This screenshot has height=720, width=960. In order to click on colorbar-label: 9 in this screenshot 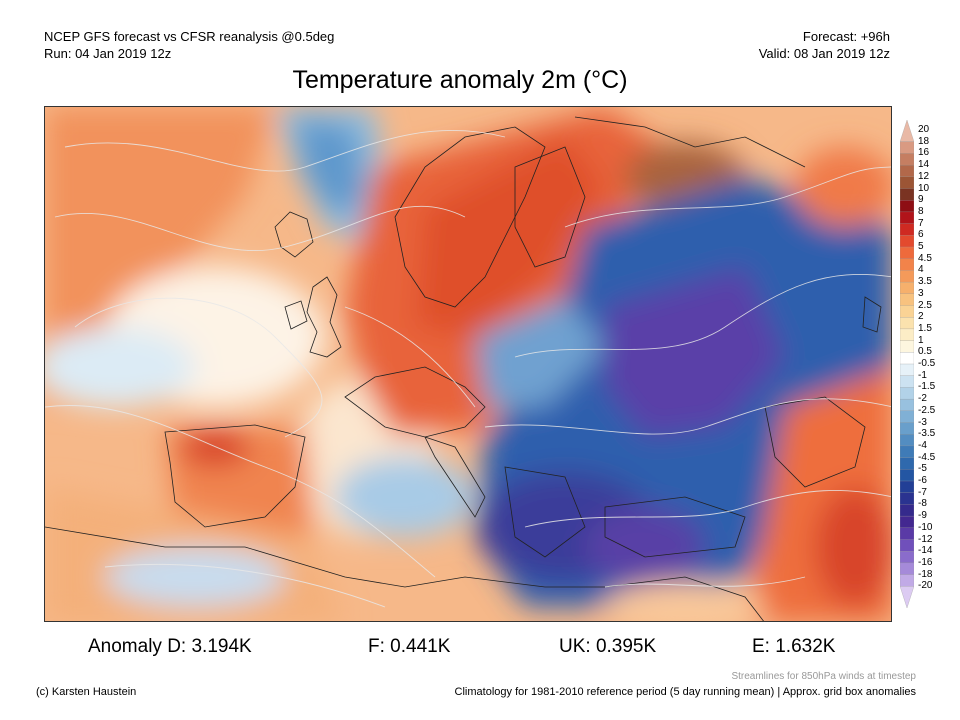, I will do `click(921, 200)`.